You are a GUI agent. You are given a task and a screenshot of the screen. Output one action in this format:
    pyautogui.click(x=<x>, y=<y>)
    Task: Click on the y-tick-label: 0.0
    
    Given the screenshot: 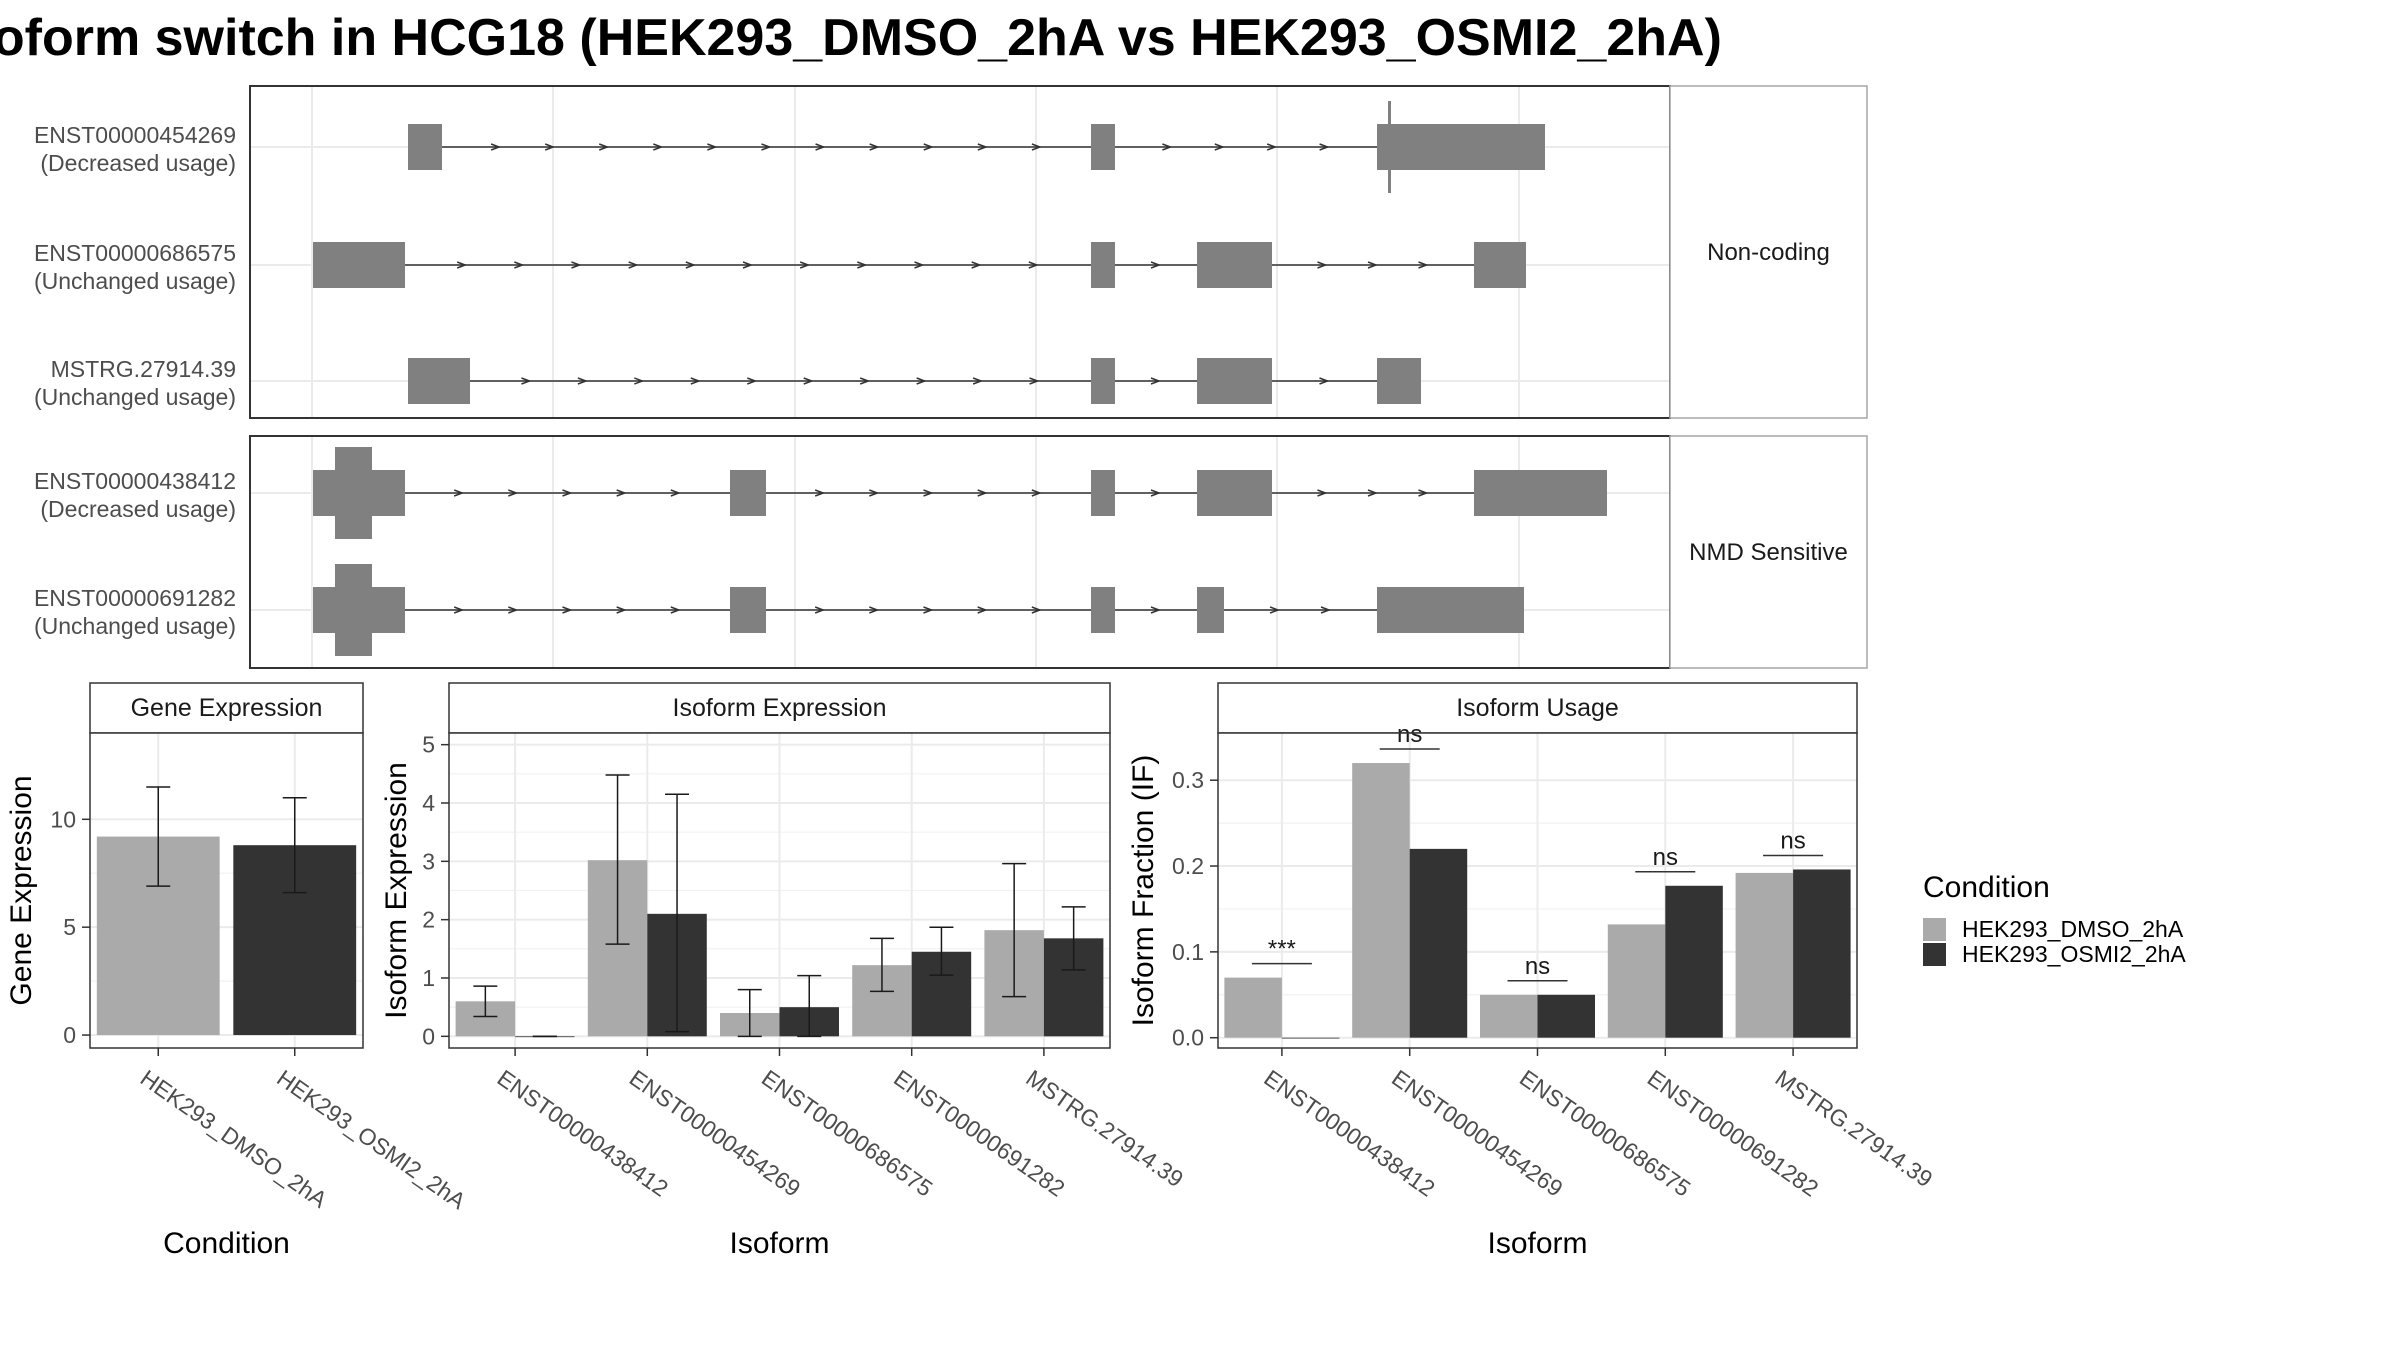 What is the action you would take?
    pyautogui.click(x=1188, y=1038)
    